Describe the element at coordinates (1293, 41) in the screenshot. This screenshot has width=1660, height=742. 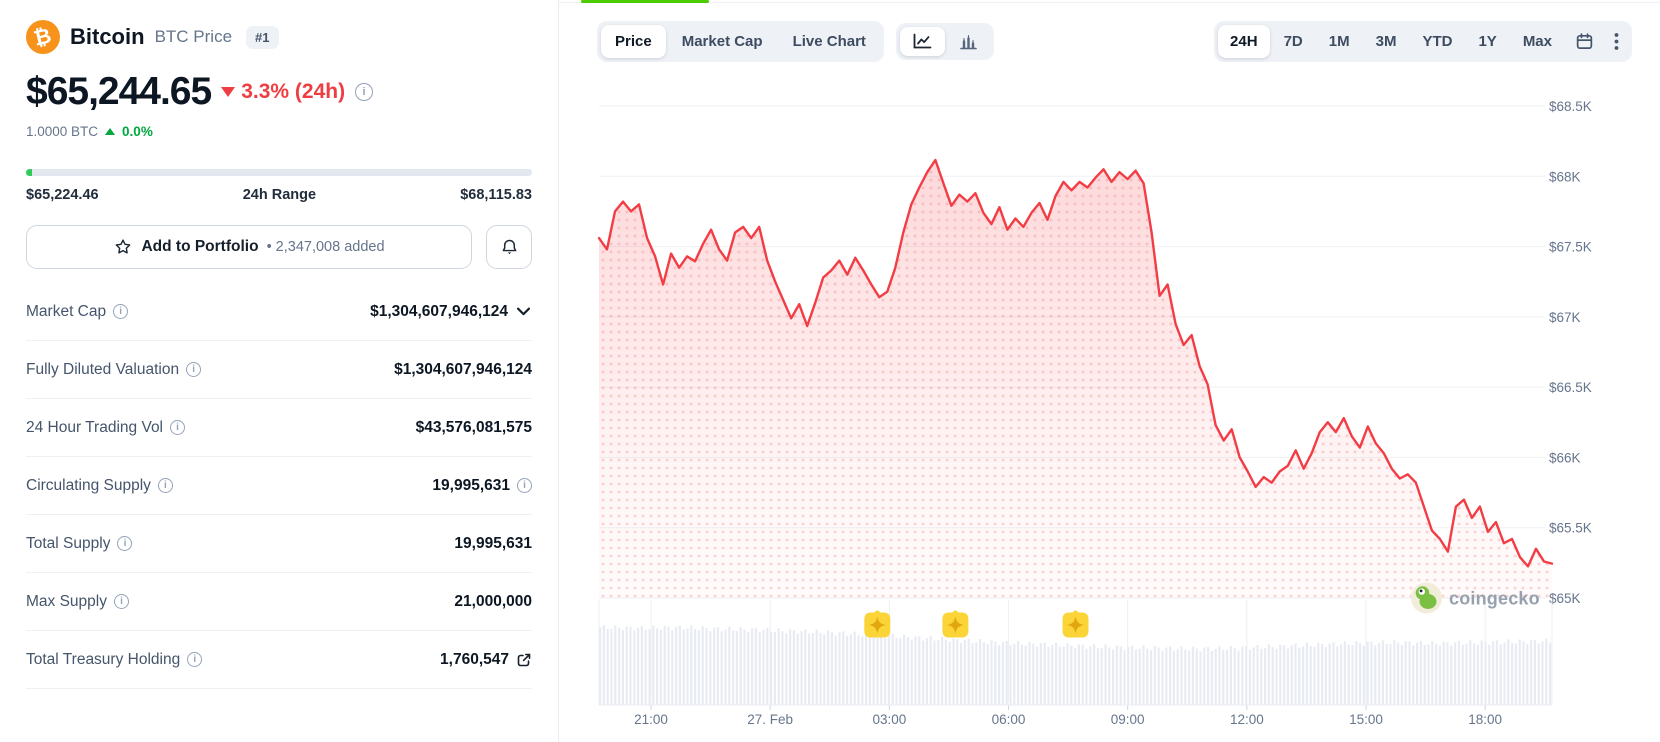
I see `range-7d: 7D` at that location.